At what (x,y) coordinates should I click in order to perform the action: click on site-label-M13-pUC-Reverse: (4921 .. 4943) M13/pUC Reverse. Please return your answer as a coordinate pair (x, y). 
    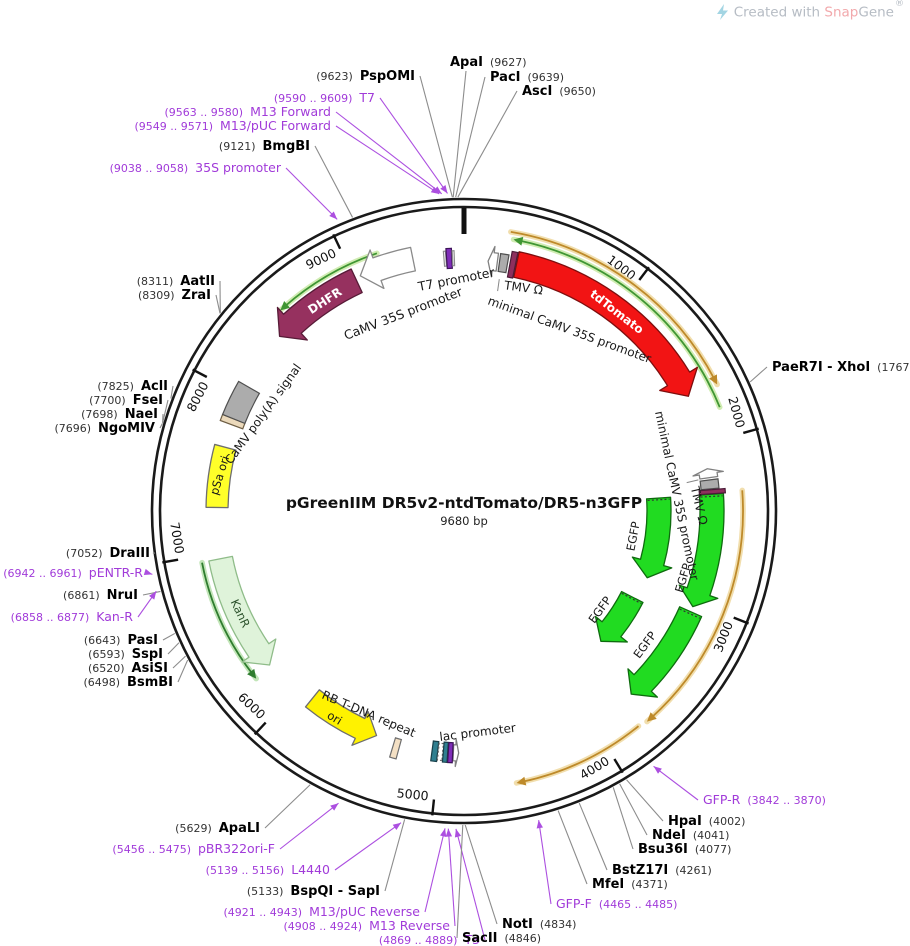
    Looking at the image, I should click on (322, 911).